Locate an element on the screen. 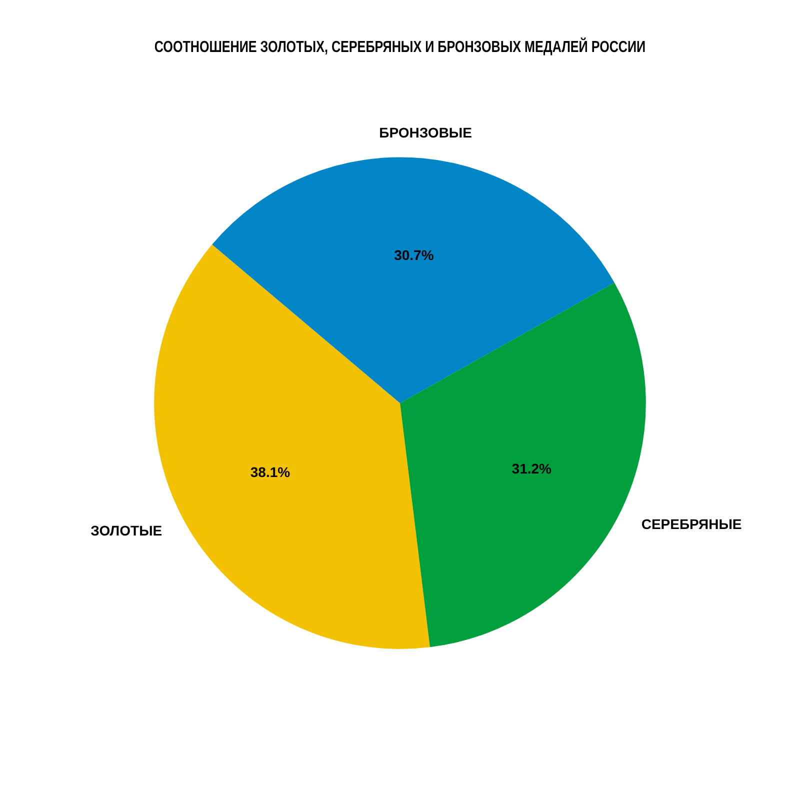  data-label: 38.1% is located at coordinates (270, 472).